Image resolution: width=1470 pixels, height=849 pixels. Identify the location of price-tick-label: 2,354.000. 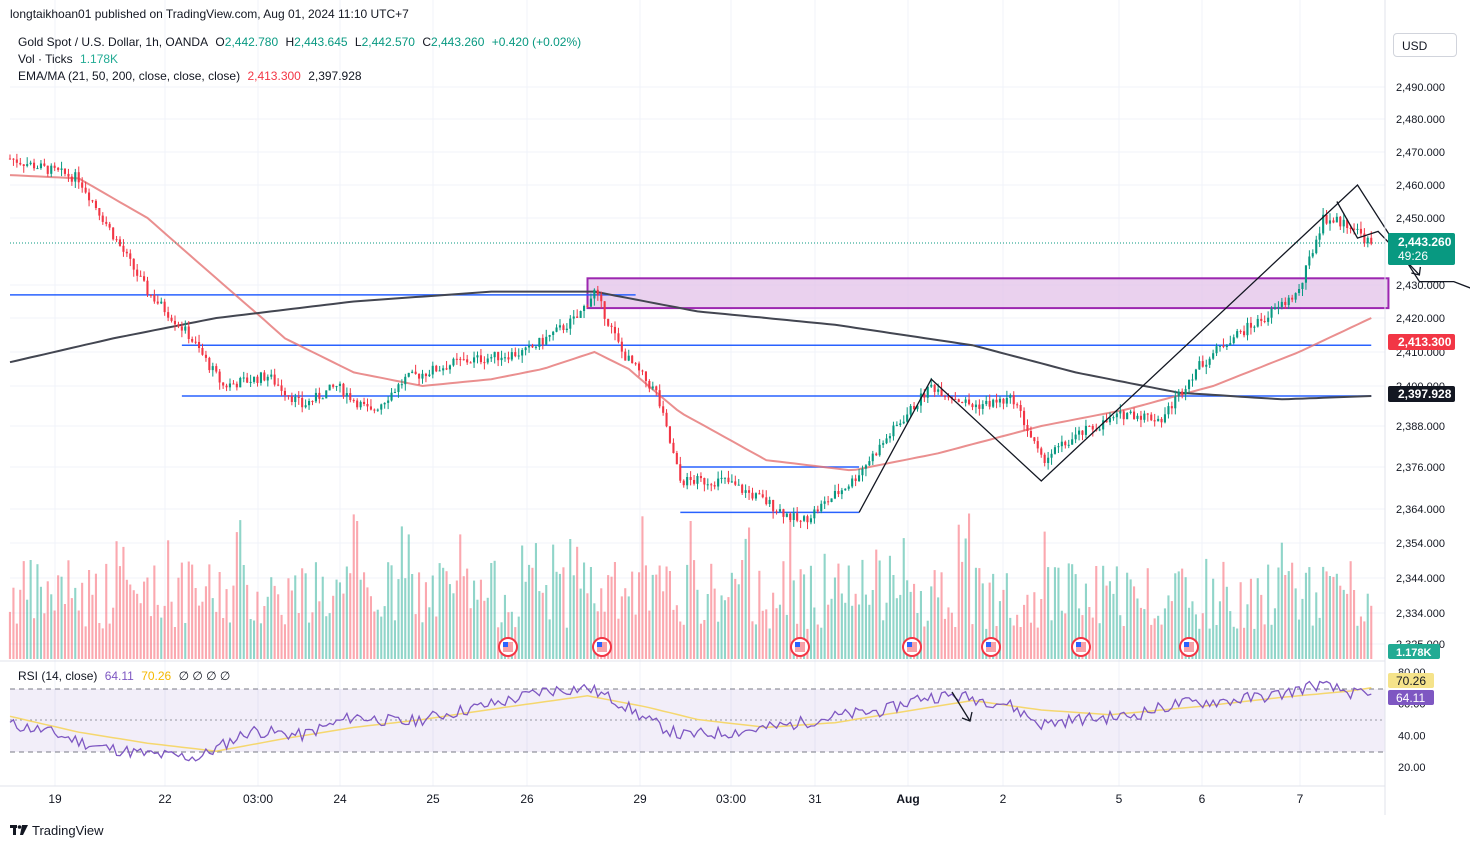
(1420, 544).